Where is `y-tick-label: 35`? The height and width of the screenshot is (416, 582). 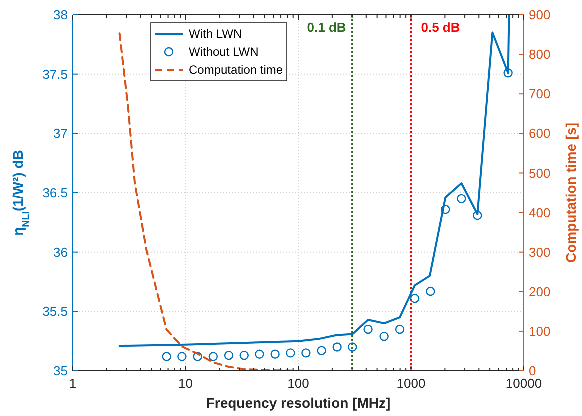 y-tick-label: 35 is located at coordinates (61, 371).